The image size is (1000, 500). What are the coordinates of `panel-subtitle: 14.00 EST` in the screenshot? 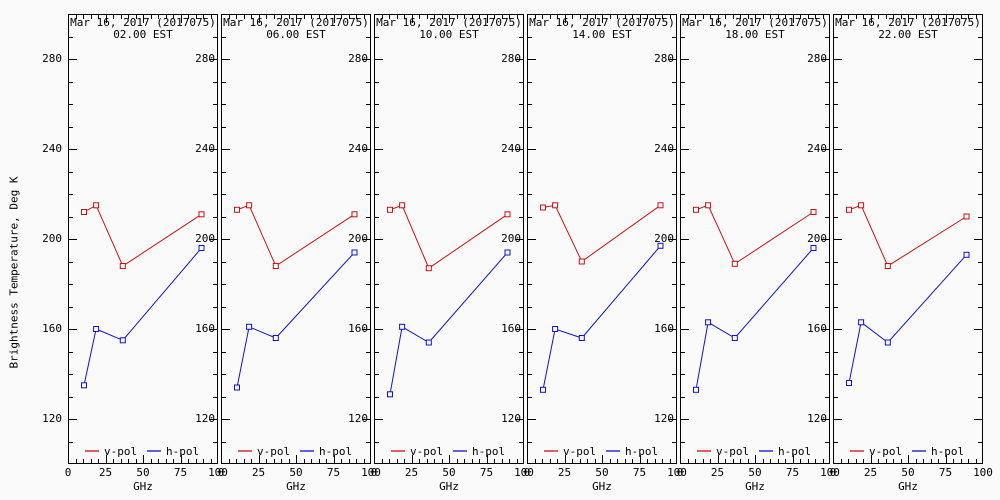 It's located at (602, 34).